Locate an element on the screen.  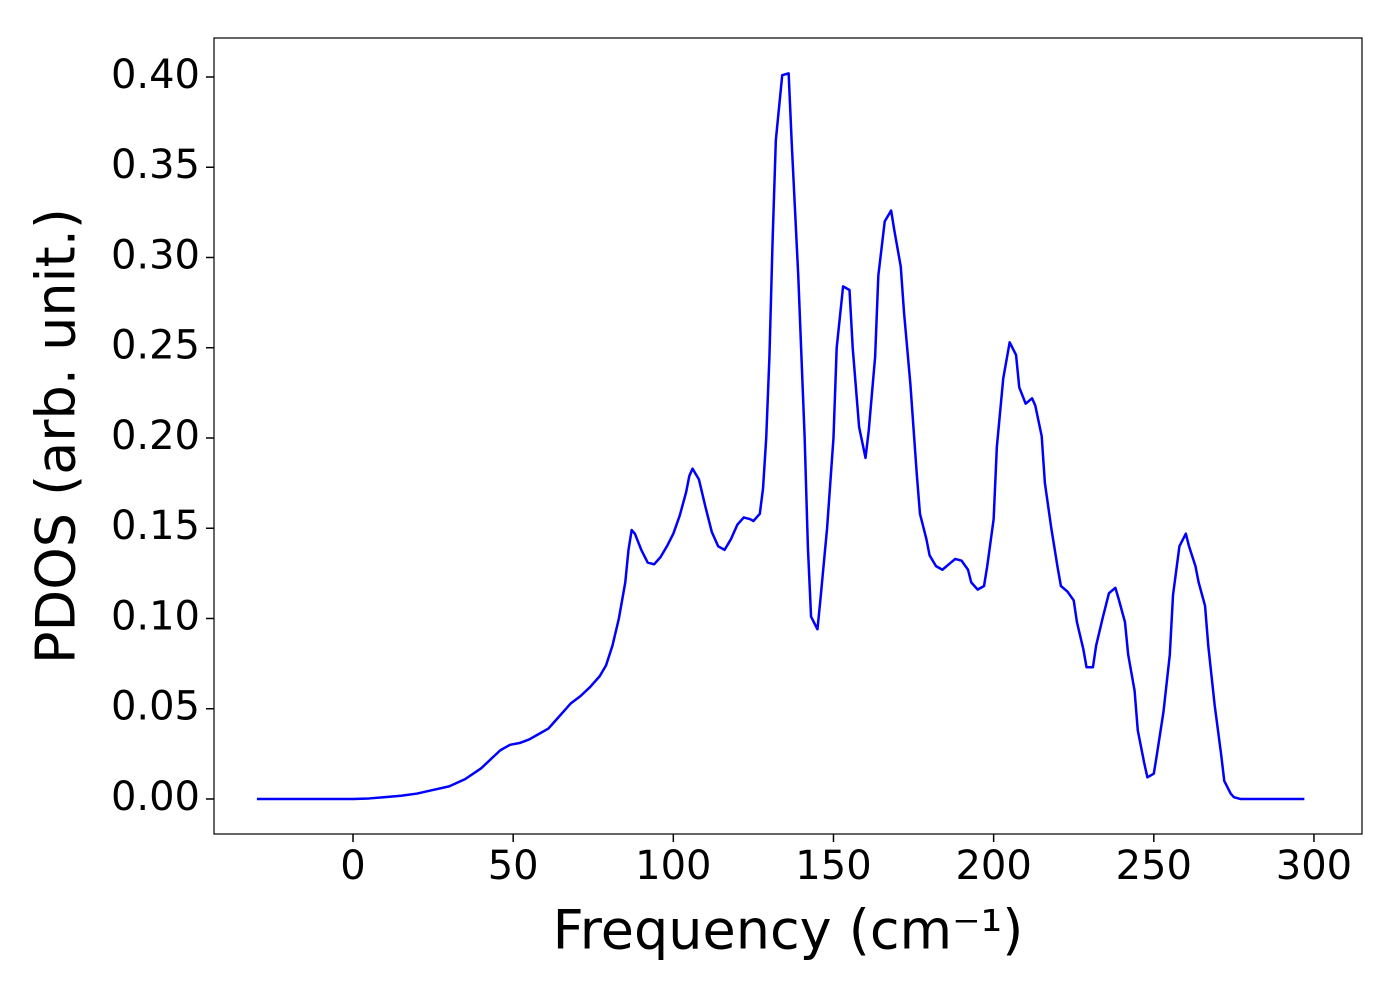
x-tick-label: 250 is located at coordinates (1154, 866).